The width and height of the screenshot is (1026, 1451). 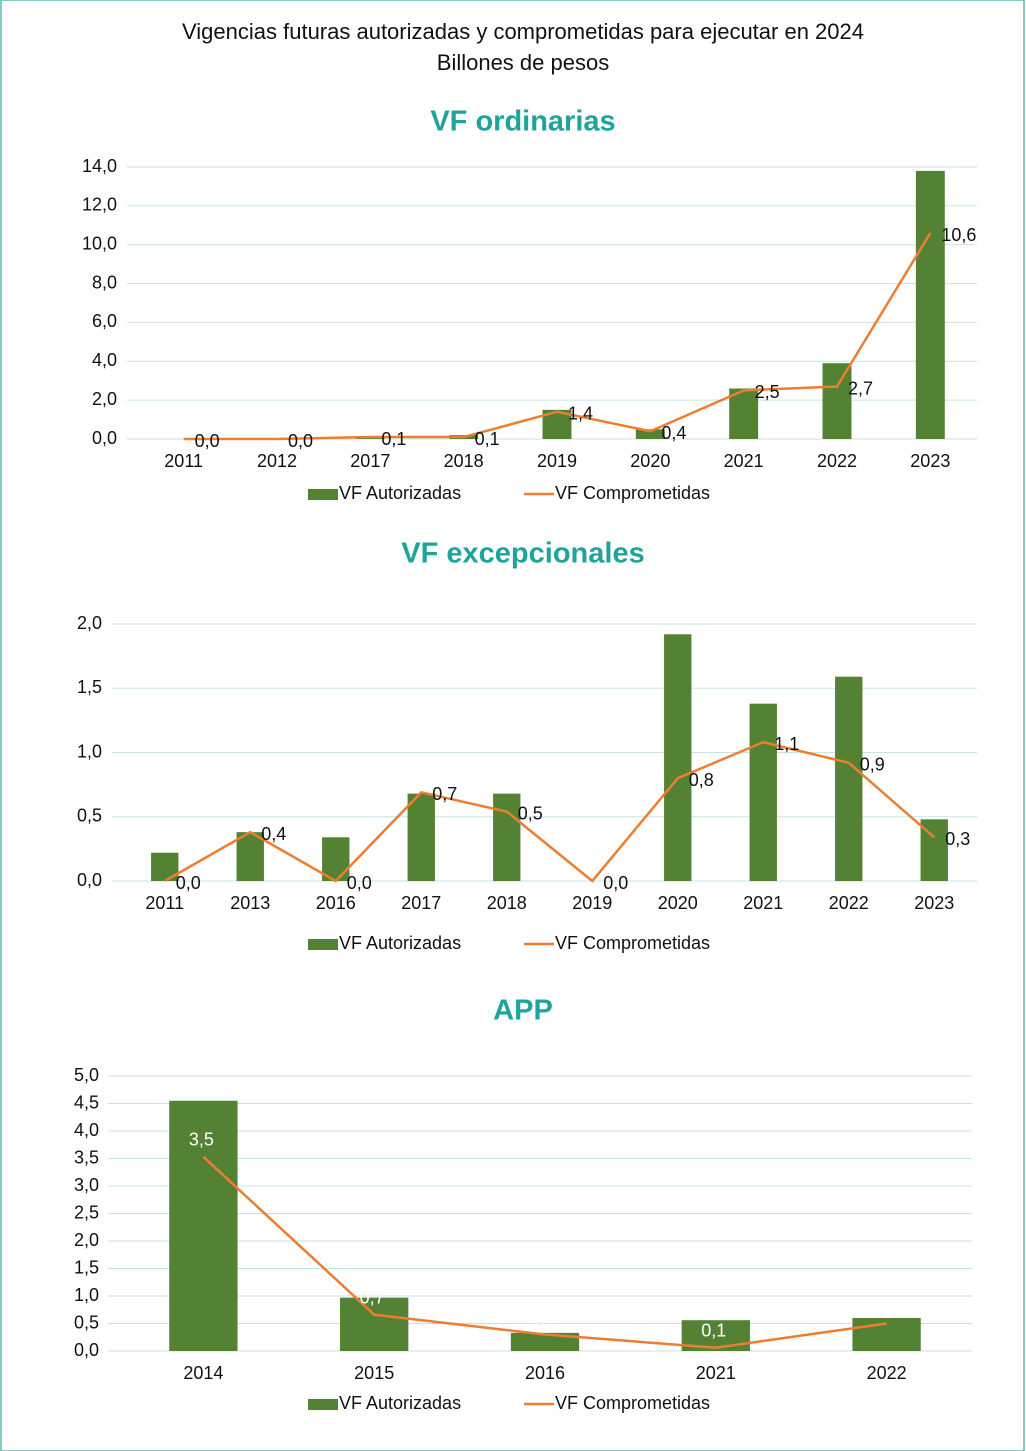 What do you see at coordinates (522, 554) in the screenshot?
I see `chart-title: VF excepcionales` at bounding box center [522, 554].